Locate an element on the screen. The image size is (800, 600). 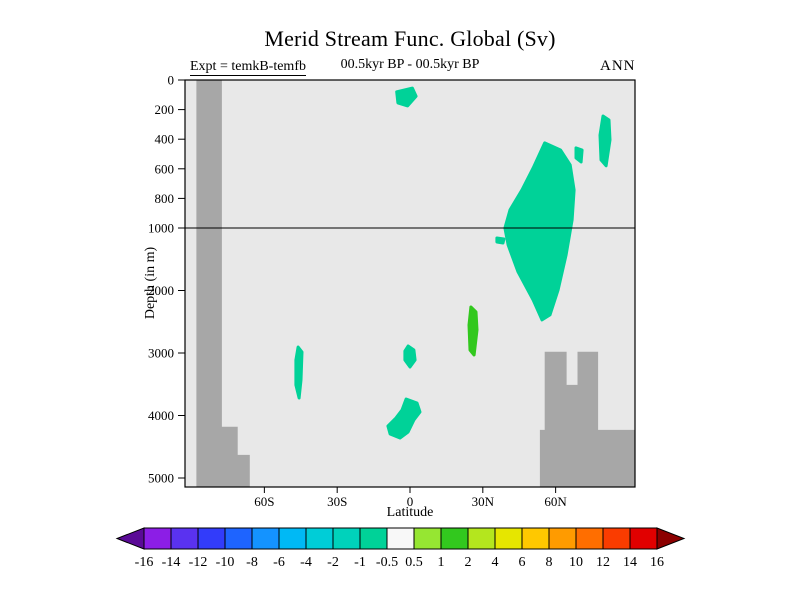
y-tick-label: 1000 is located at coordinates (161, 228).